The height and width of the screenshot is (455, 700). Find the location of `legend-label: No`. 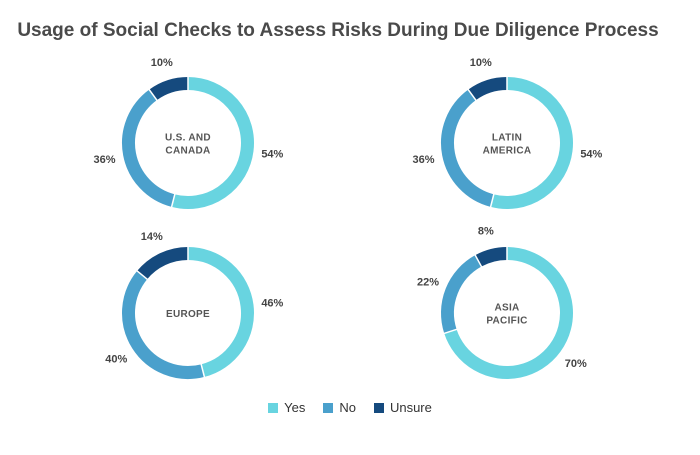

legend-label: No is located at coordinates (347, 407).